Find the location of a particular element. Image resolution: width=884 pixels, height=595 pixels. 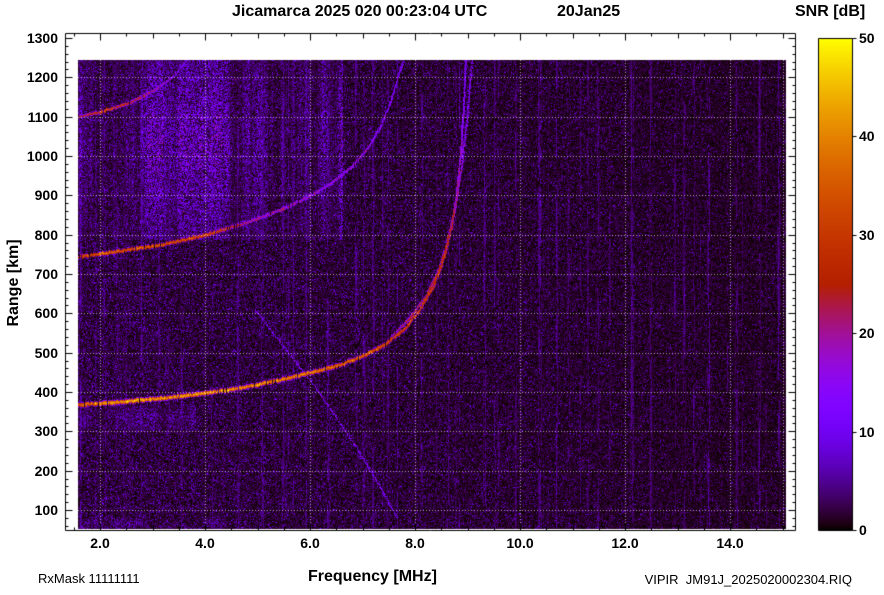

y-tick-label: 1100 is located at coordinates (42, 116).